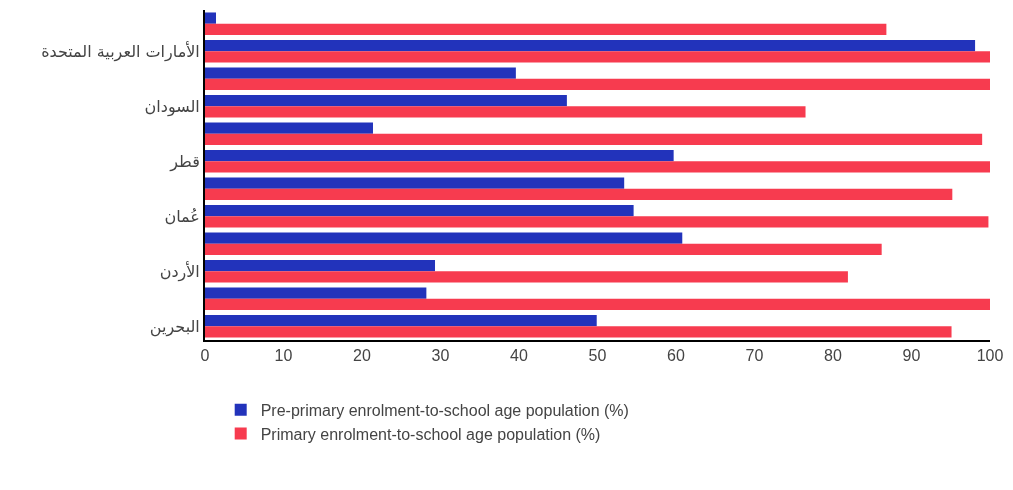 This screenshot has height=490, width=1013. I want to click on x-tick-label: 0, so click(205, 356).